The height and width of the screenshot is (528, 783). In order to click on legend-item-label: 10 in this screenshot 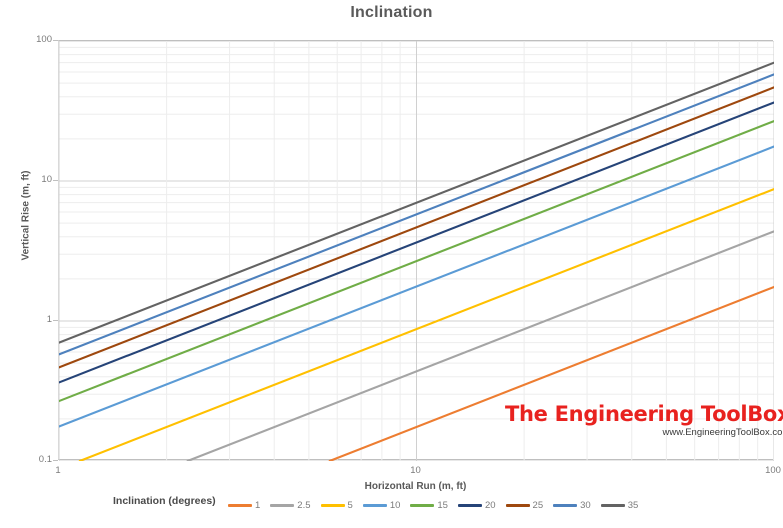, I will do `click(395, 505)`.